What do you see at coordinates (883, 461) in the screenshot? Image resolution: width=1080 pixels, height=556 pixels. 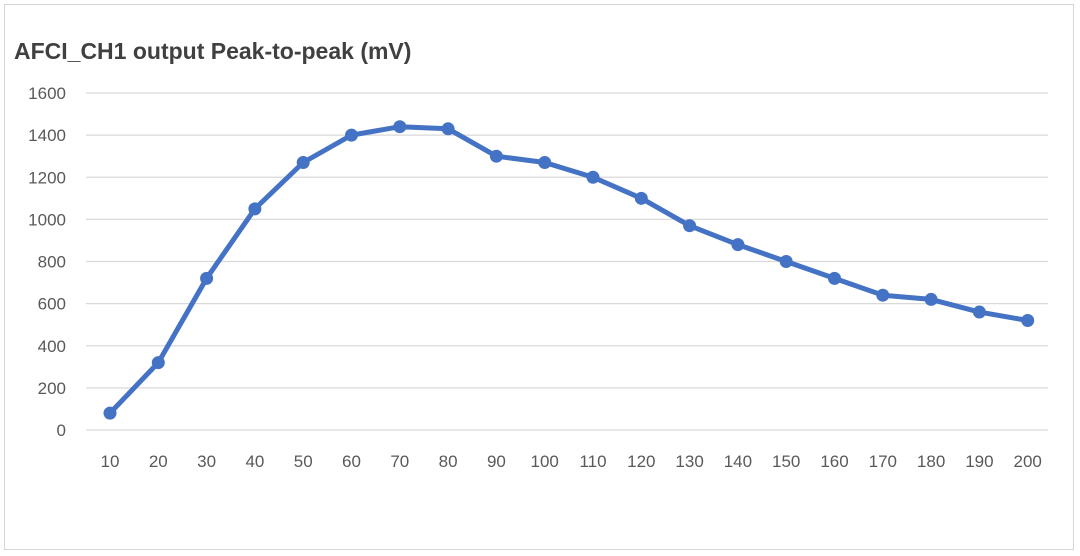 I see `x-tick-label: 170` at bounding box center [883, 461].